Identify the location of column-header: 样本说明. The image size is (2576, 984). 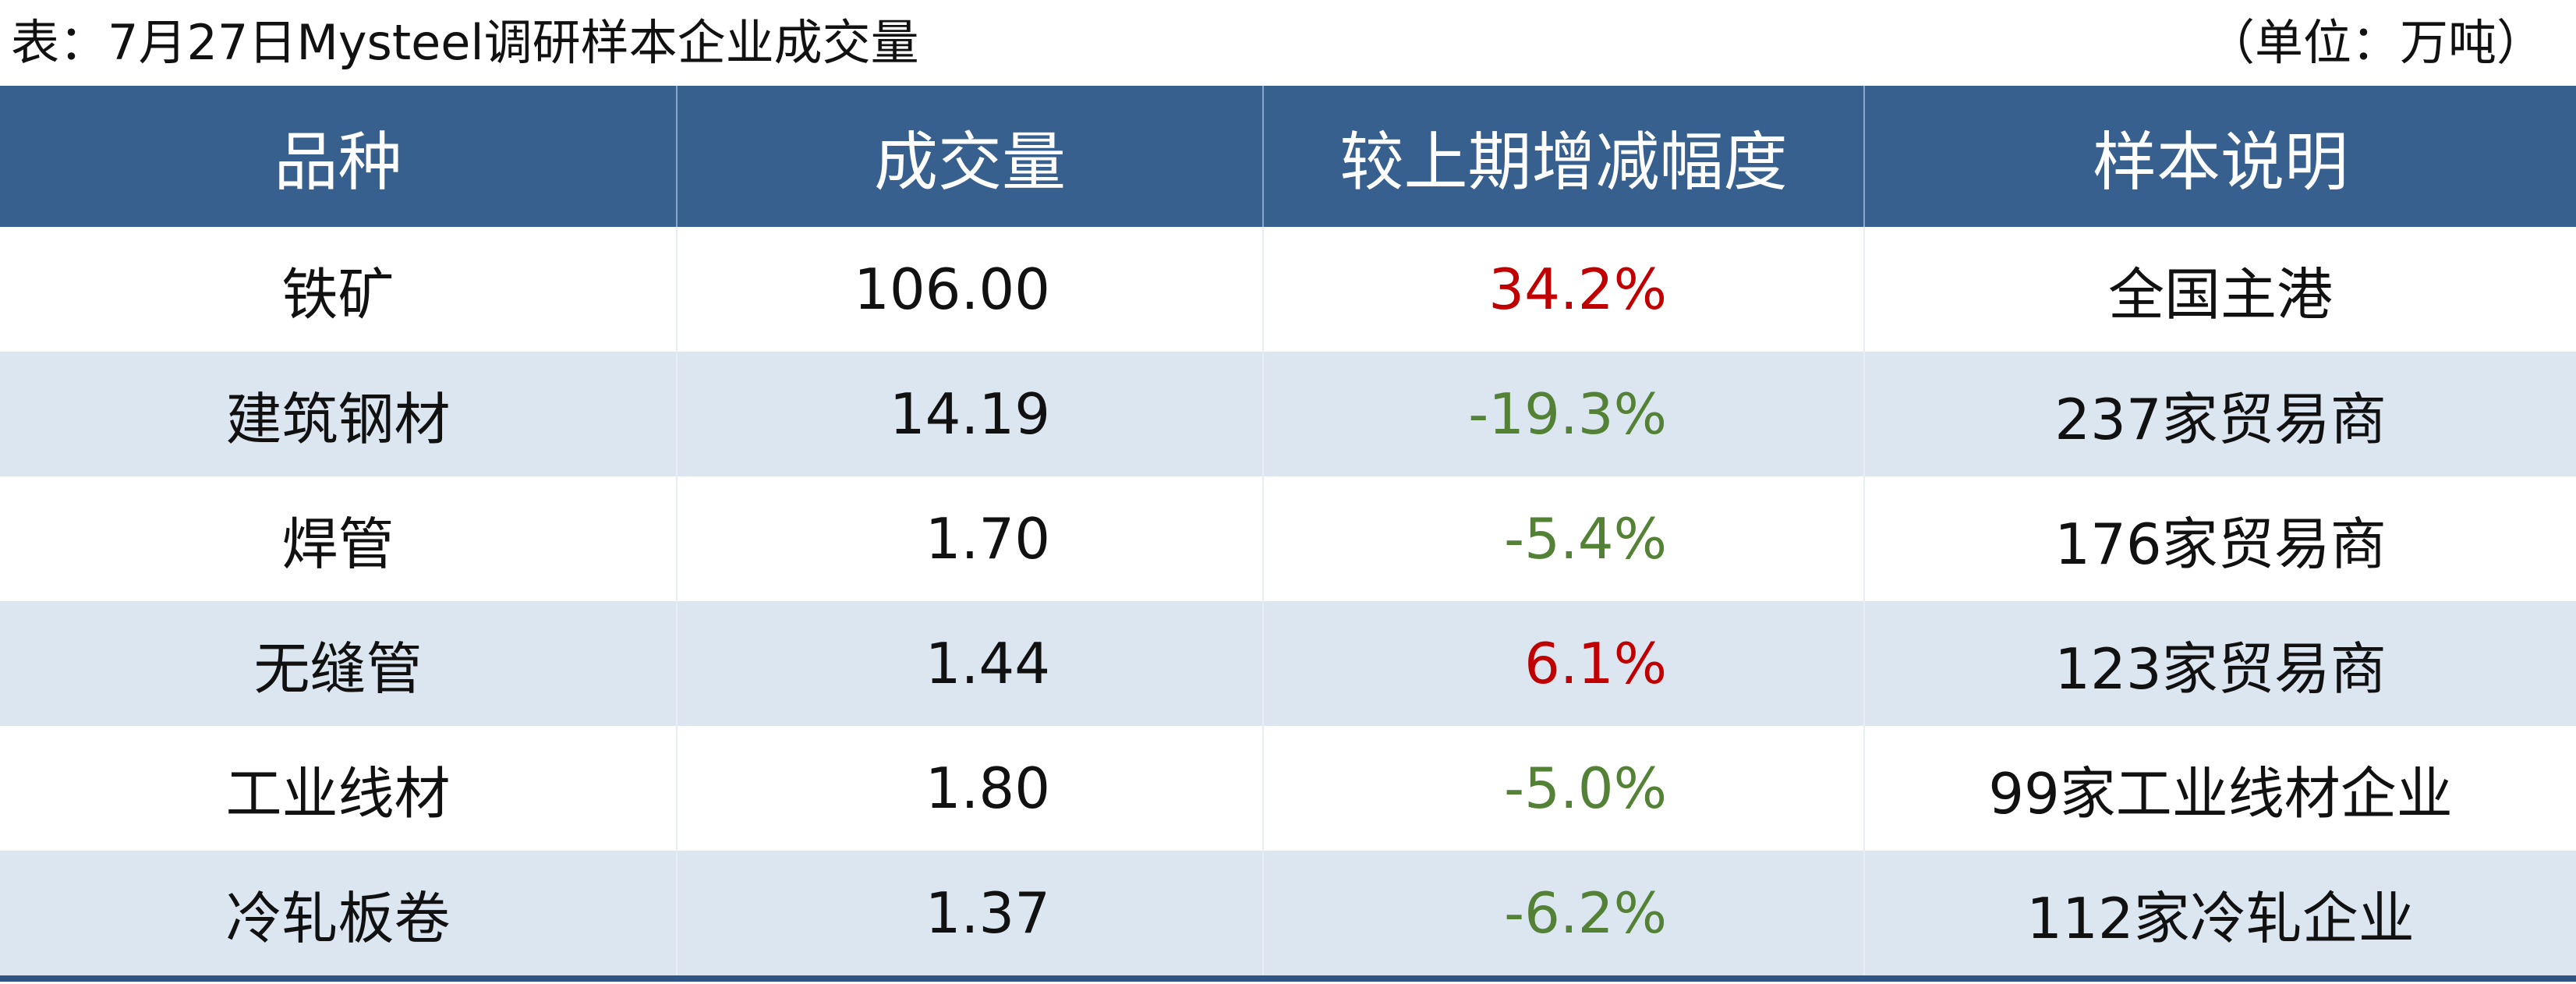
(2219, 156).